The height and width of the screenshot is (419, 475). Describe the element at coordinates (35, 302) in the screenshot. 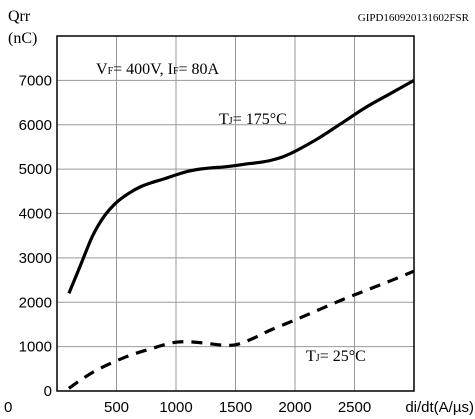

I see `y-tick-label: 2000` at that location.